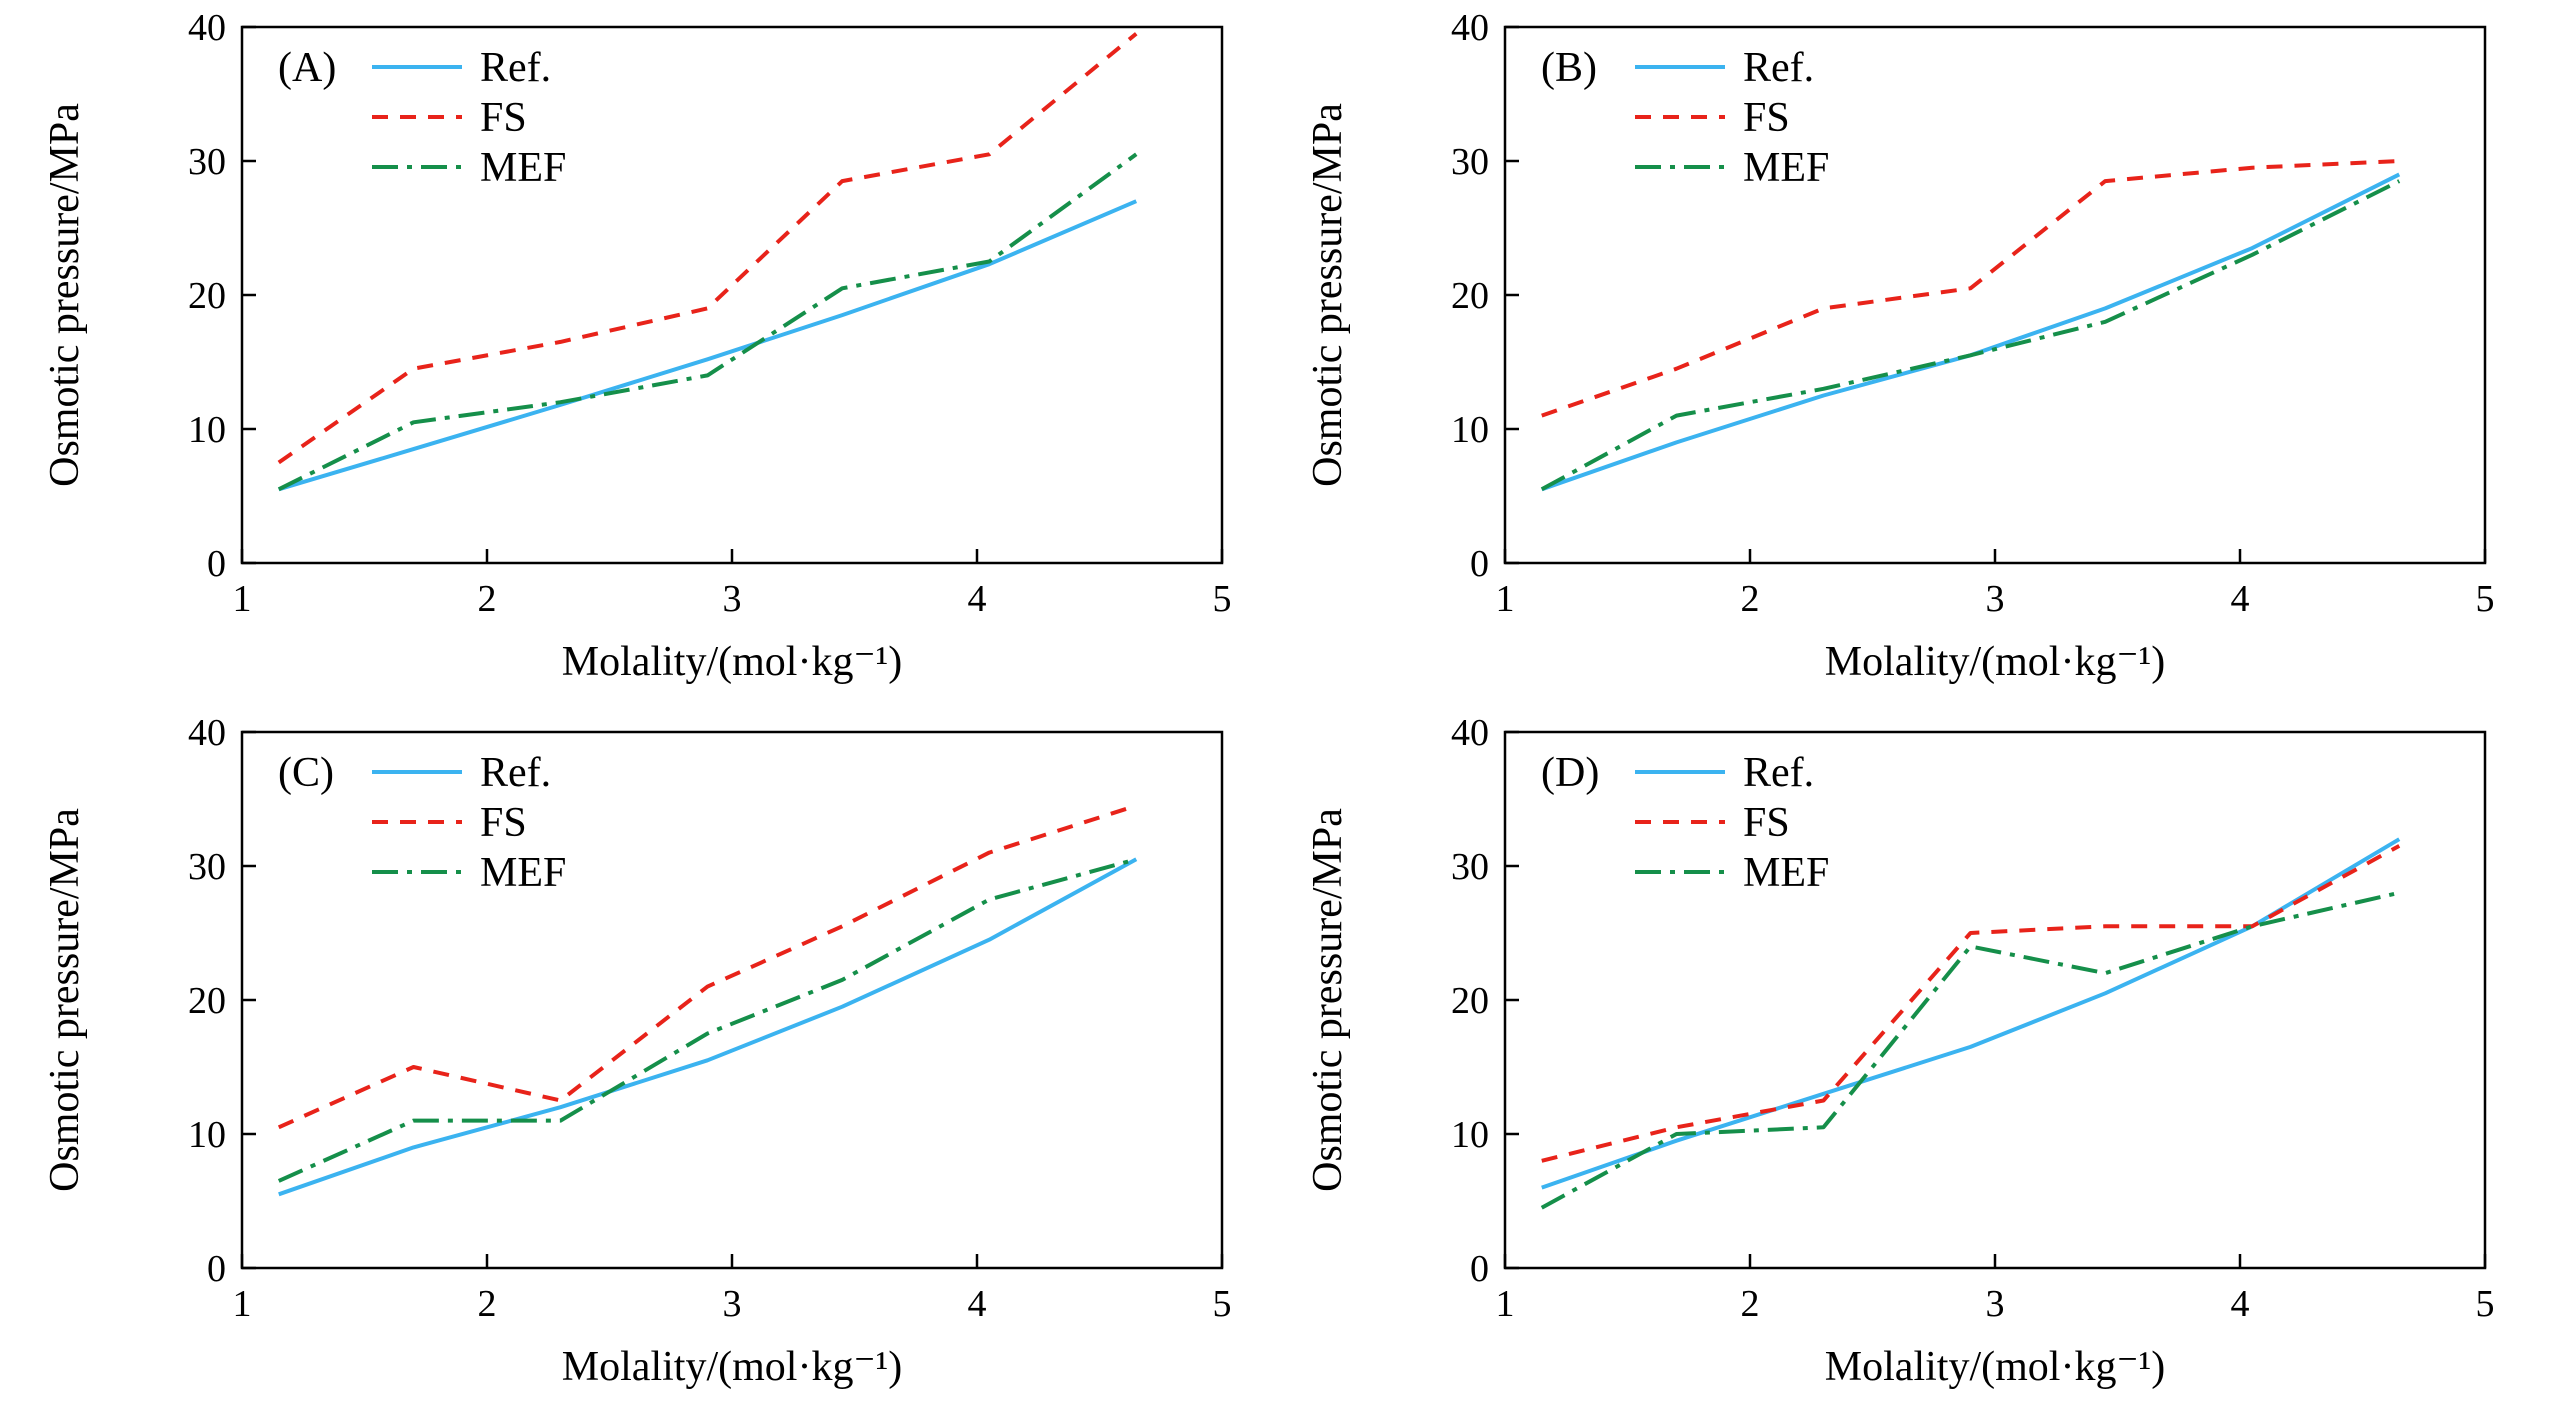 This screenshot has width=2567, height=1417. I want to click on panel-label: (A), so click(307, 68).